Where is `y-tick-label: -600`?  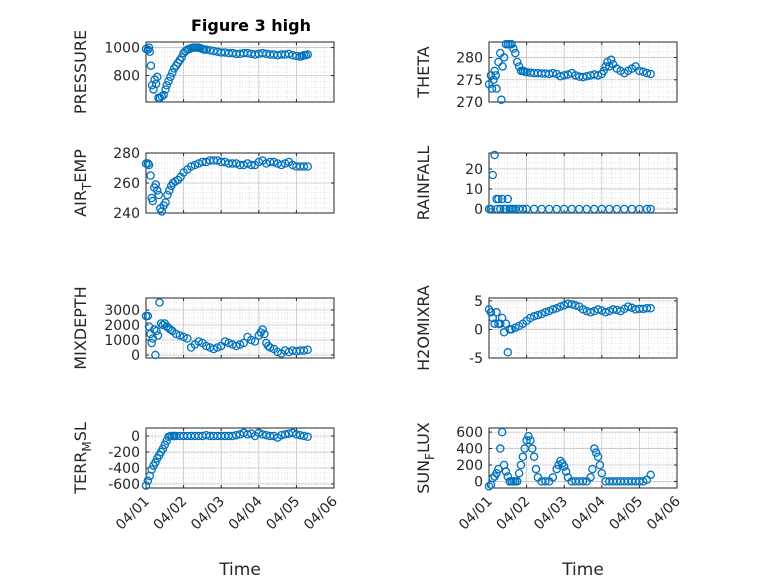
y-tick-label: -600 is located at coordinates (124, 485).